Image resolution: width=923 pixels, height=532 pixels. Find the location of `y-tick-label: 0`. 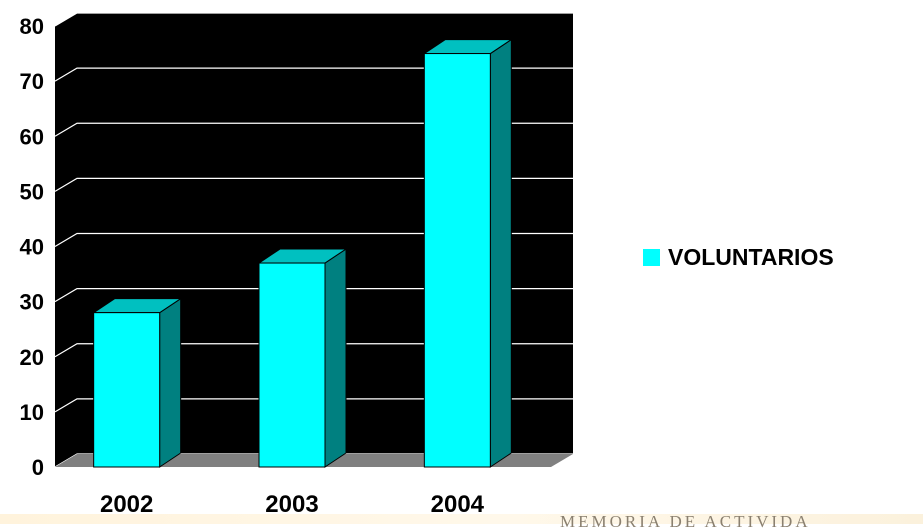

y-tick-label: 0 is located at coordinates (38, 467).